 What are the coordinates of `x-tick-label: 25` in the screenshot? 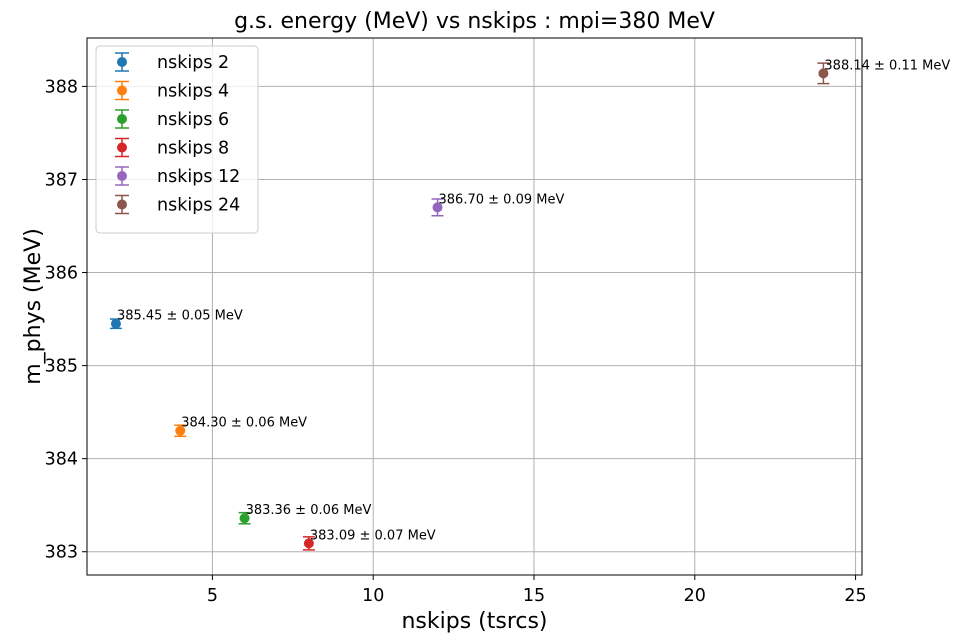 It's located at (855, 596).